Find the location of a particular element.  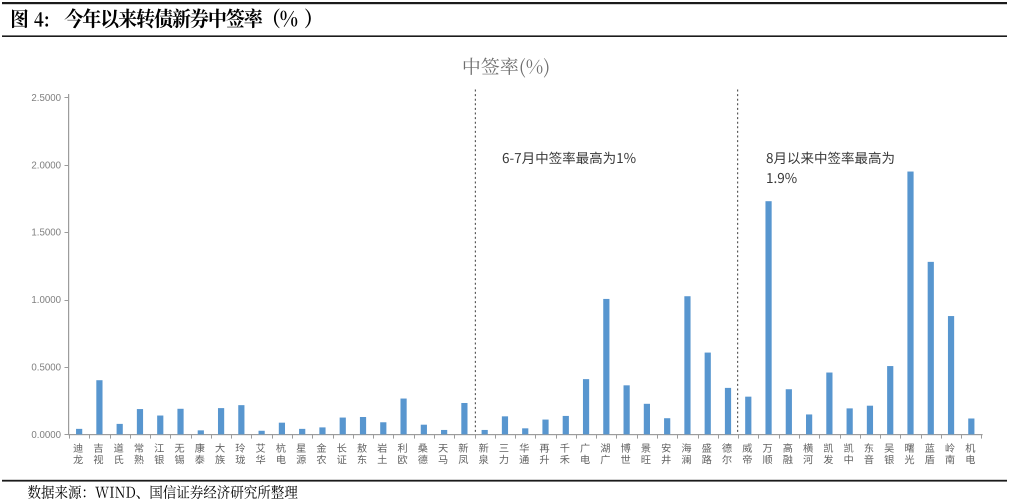

svg-text: 2.5000 is located at coordinates (46, 98).